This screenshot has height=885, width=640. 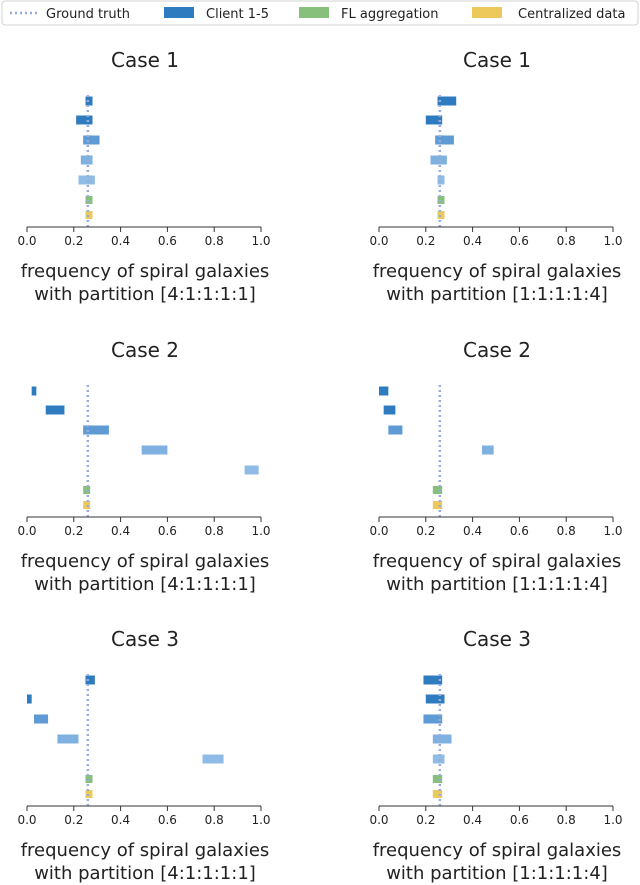 I want to click on legend-client-swatch, so click(x=179, y=12).